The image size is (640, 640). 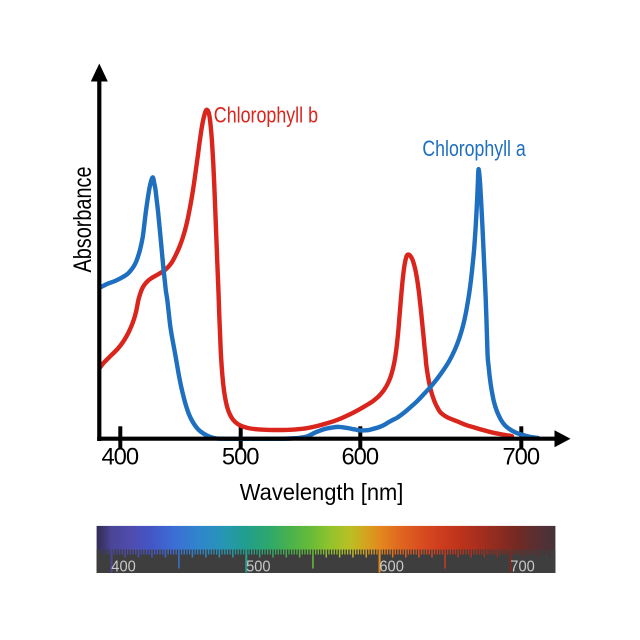 I want to click on svg-text: Wavelength [nm], so click(x=322, y=492).